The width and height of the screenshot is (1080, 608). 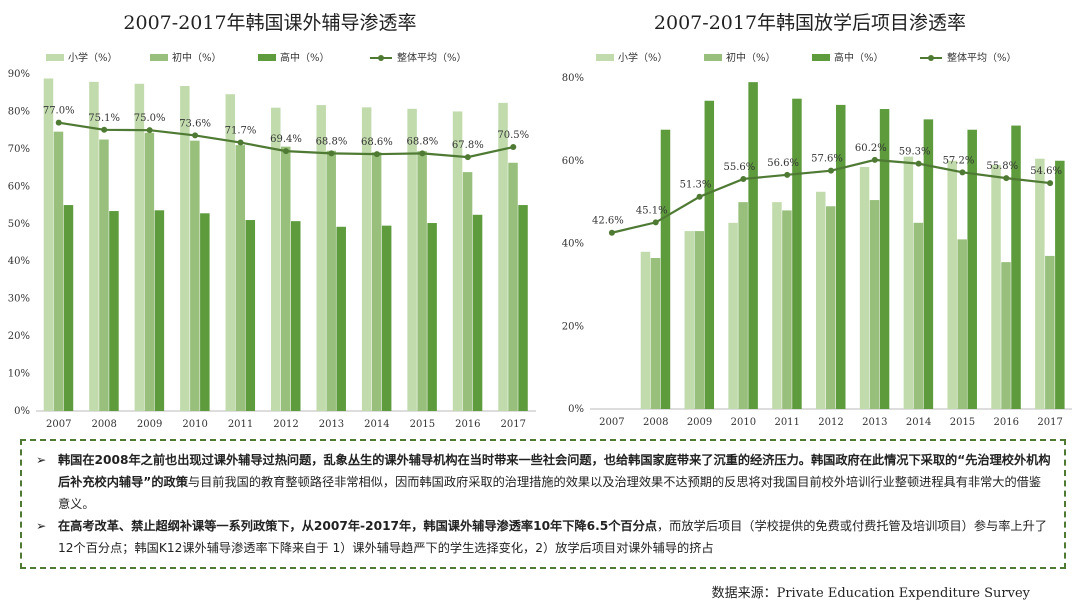 I want to click on data-label: 73.6%, so click(x=195, y=123).